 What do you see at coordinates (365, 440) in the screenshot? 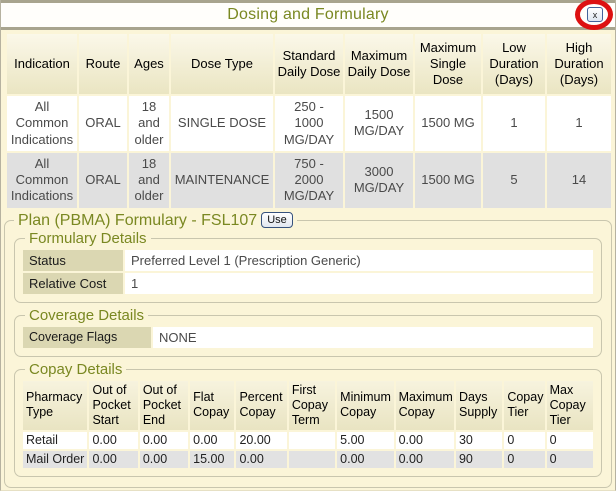
I see `table-cell: 5.00` at bounding box center [365, 440].